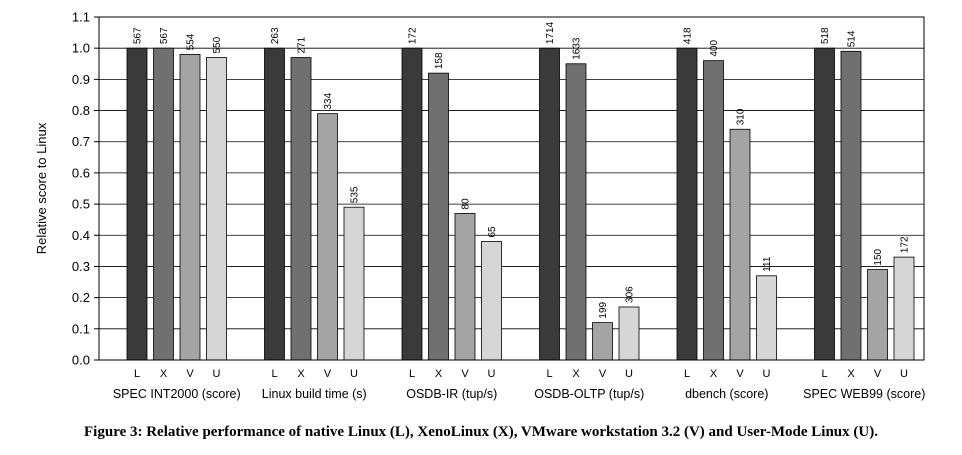  Describe the element at coordinates (878, 256) in the screenshot. I see `data-label: 150` at that location.